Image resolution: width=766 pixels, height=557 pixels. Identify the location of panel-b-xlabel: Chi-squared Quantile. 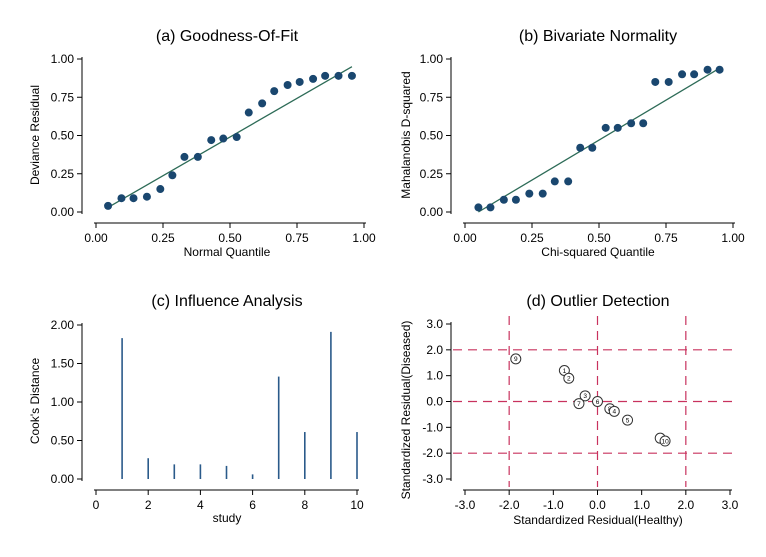
(598, 252).